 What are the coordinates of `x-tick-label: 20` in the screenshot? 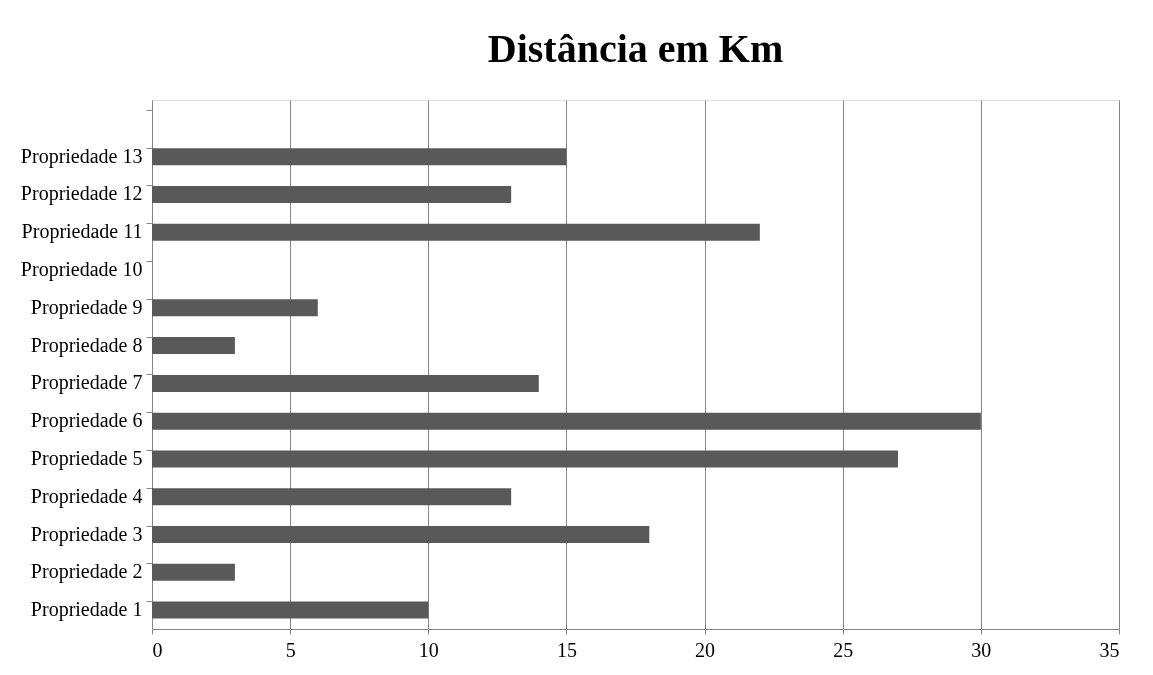 It's located at (705, 649).